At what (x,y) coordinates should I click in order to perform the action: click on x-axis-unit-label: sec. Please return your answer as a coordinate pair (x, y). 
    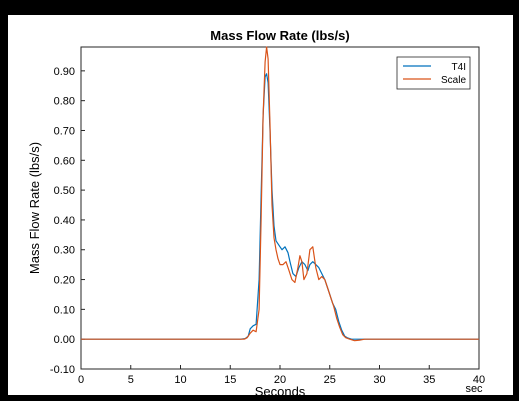
    Looking at the image, I should click on (474, 389).